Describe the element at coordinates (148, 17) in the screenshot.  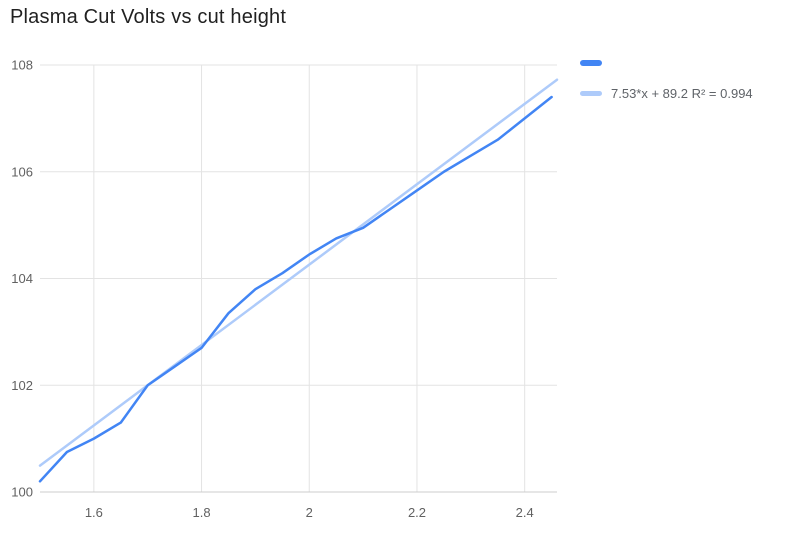
I see `chart-title: Plasma Cut Volts vs cut height` at that location.